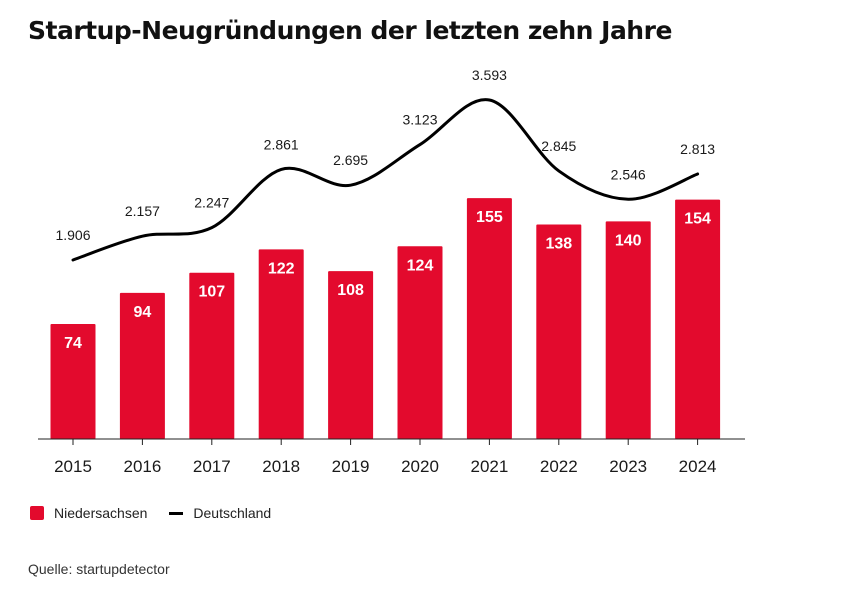  What do you see at coordinates (211, 292) in the screenshot?
I see `bar-label-2017: 107` at bounding box center [211, 292].